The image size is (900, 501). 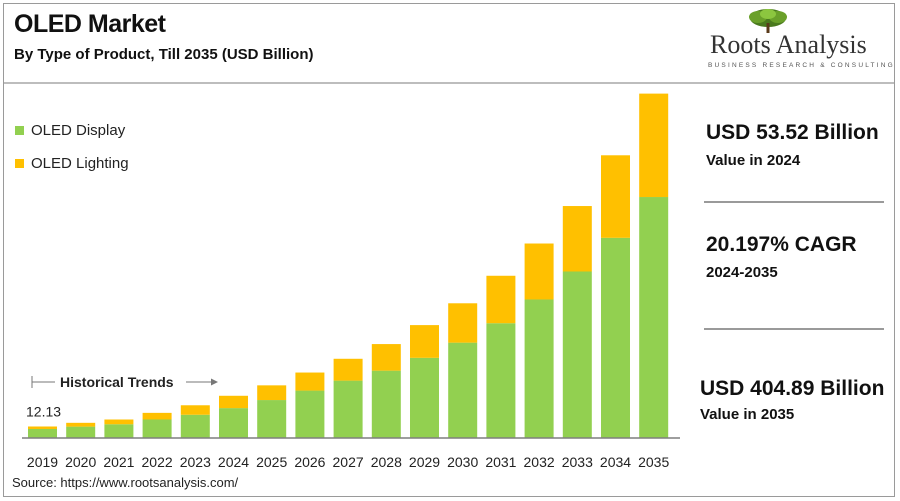 I want to click on bar-display-2028, so click(x=386, y=404).